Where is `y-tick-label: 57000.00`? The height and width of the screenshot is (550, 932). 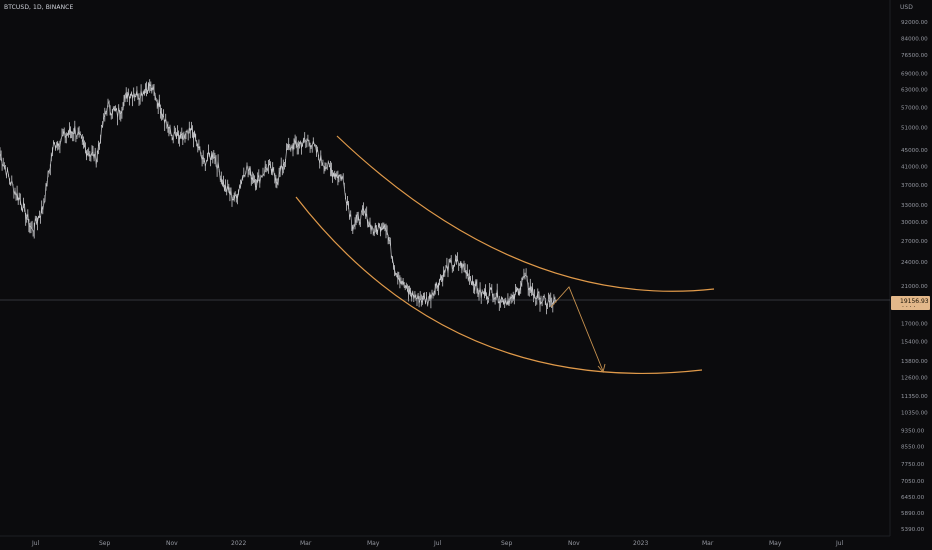 y-tick-label: 57000.00 is located at coordinates (914, 109).